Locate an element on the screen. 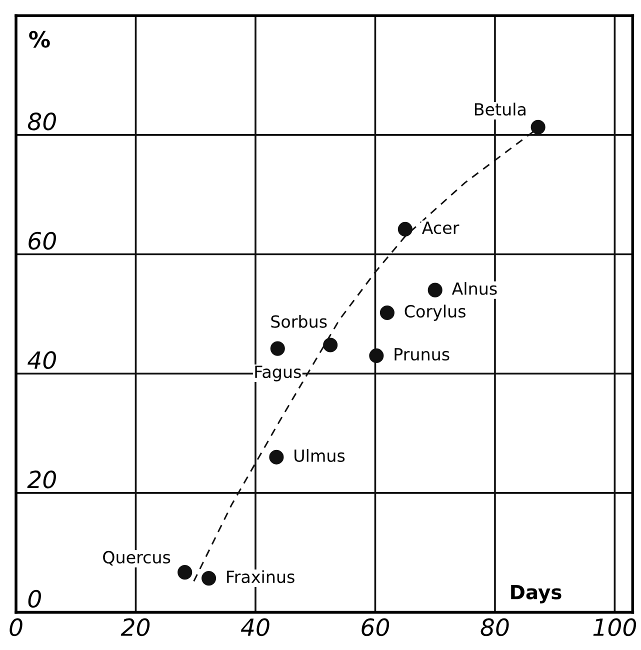  annotation: Quercus is located at coordinates (136, 558).